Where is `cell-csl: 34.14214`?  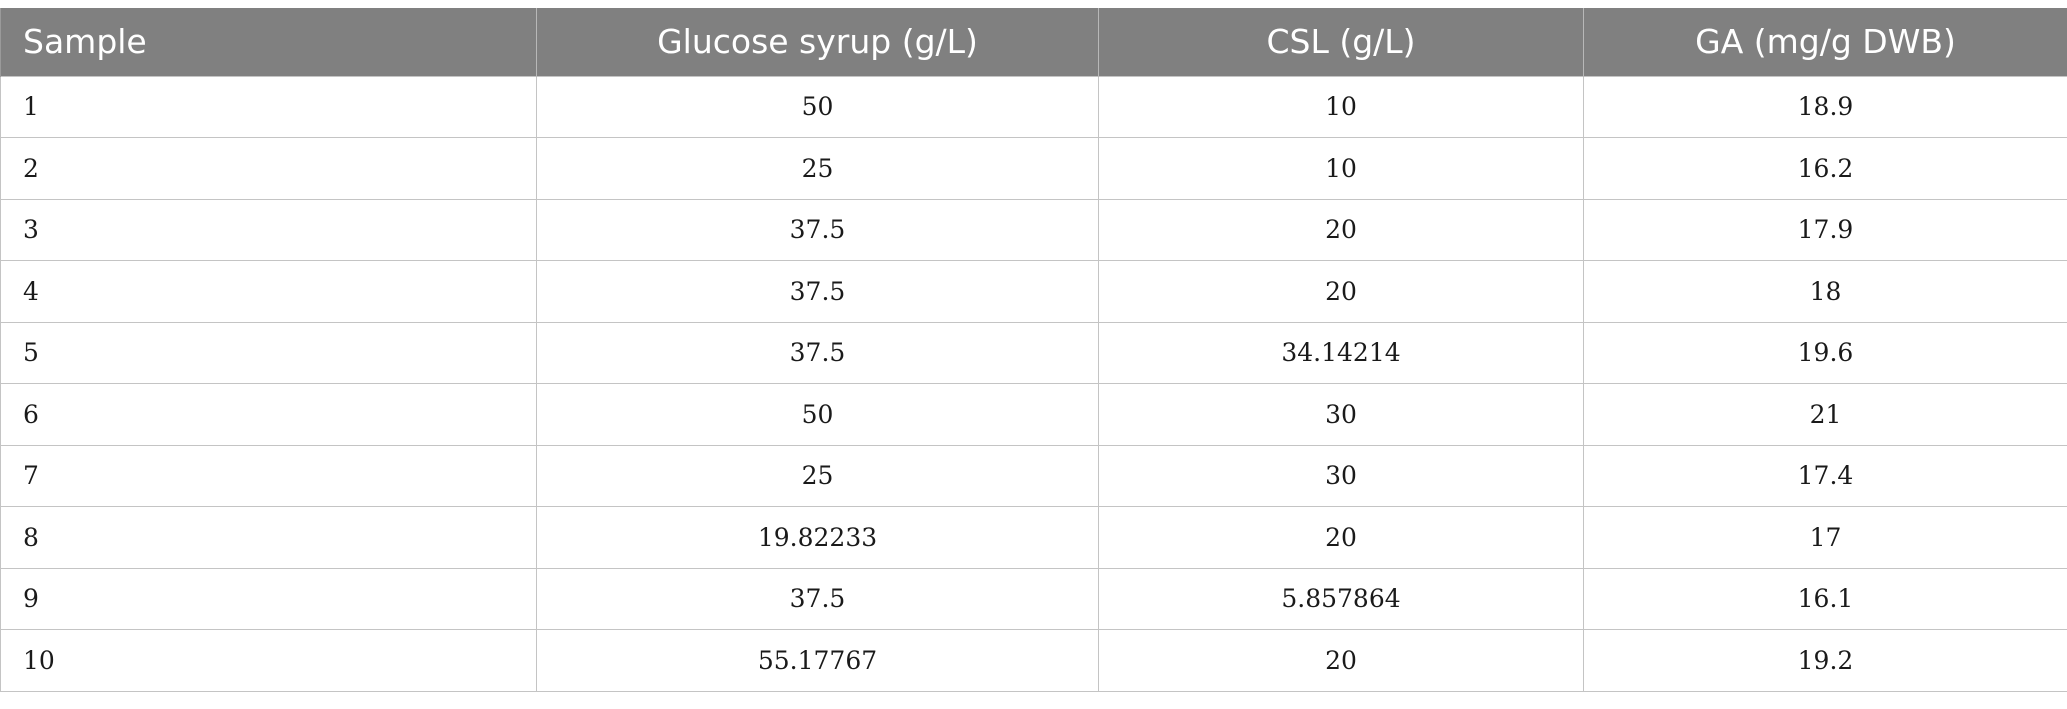
cell-csl: 34.14214 is located at coordinates (1341, 352).